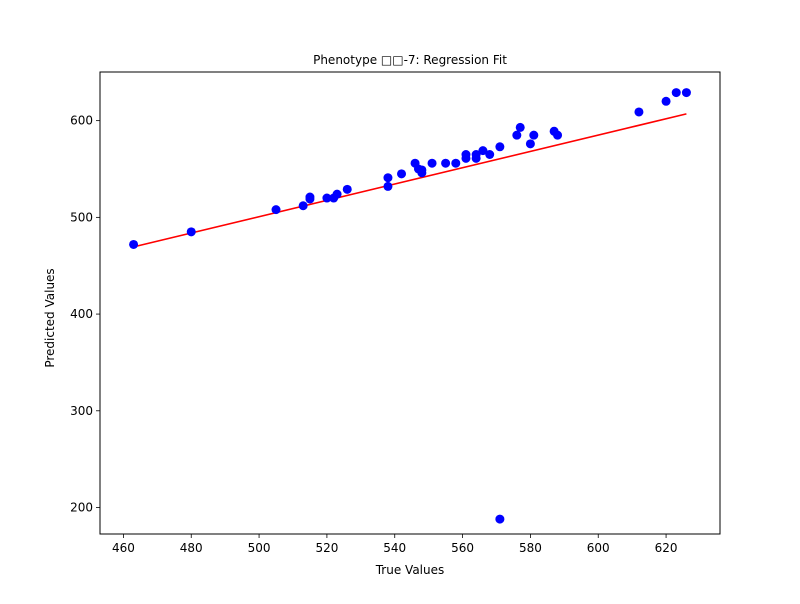 The width and height of the screenshot is (800, 604). I want to click on y-tick-label: 600, so click(81, 121).